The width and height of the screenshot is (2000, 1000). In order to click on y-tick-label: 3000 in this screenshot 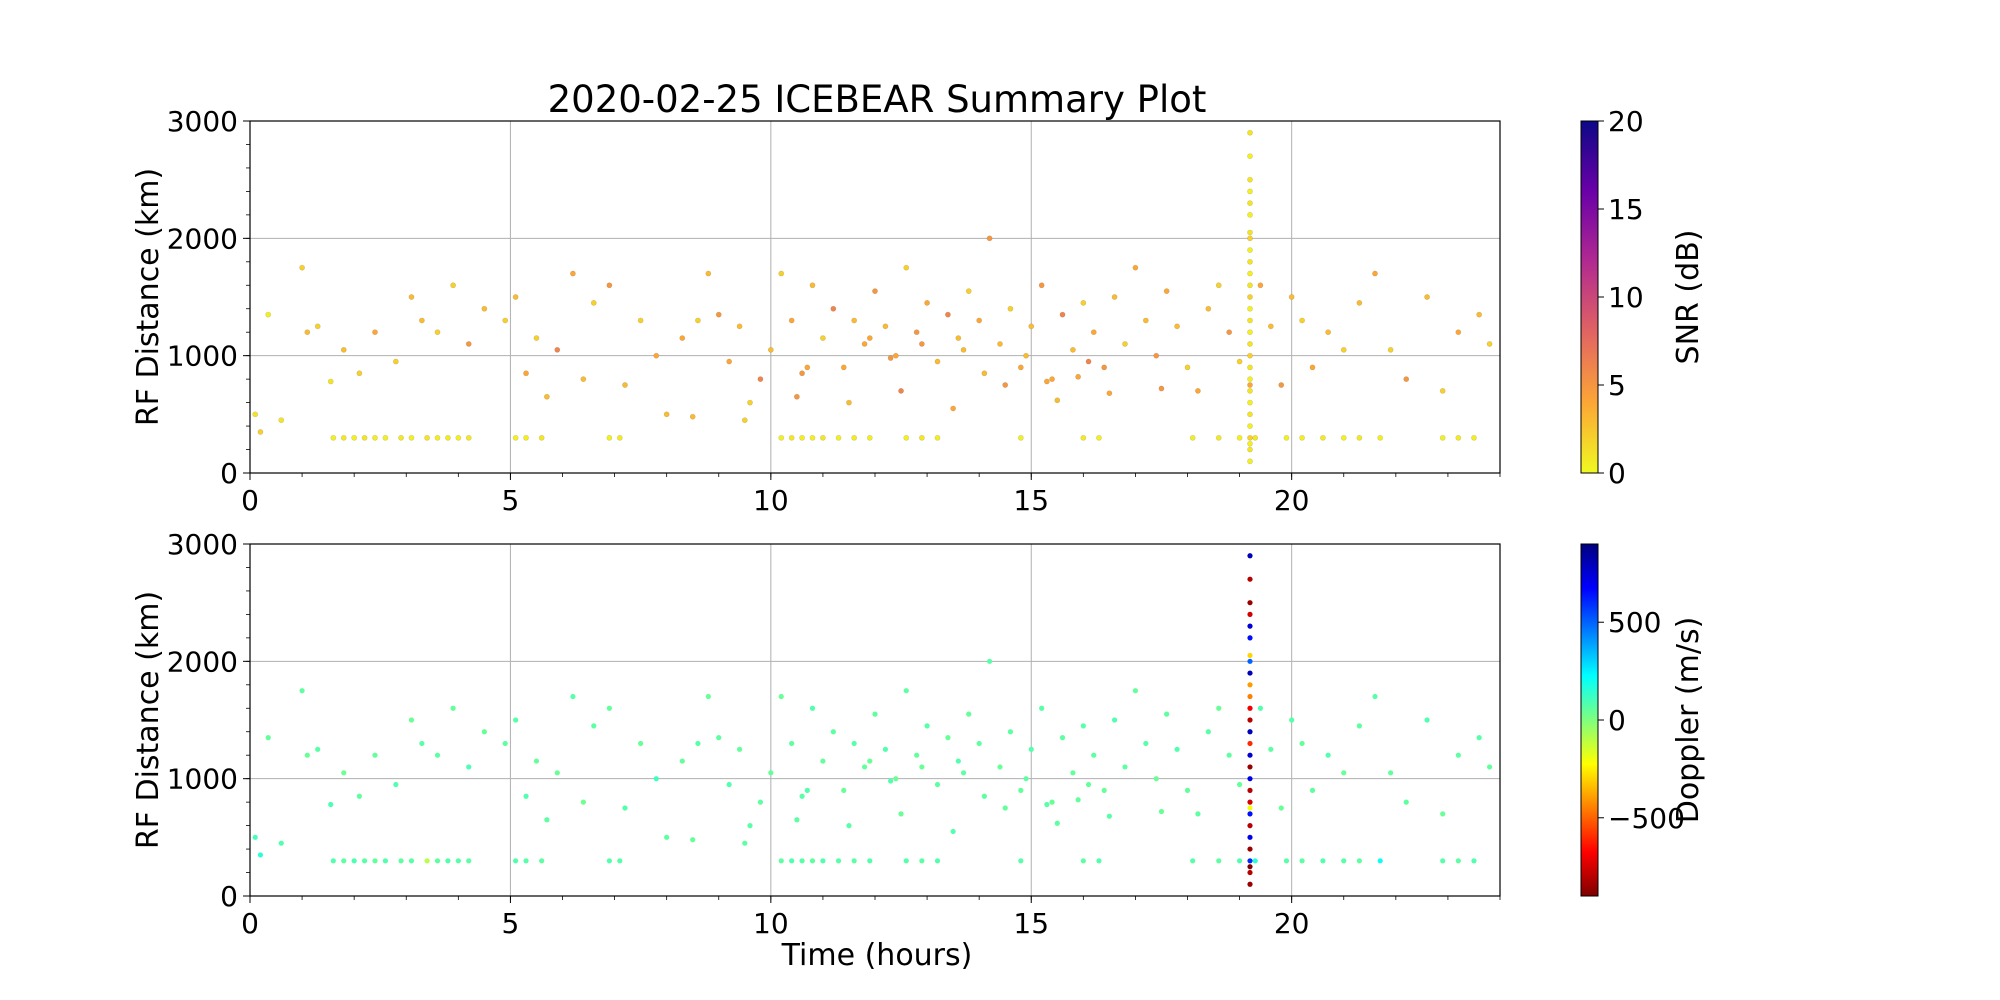, I will do `click(202, 121)`.